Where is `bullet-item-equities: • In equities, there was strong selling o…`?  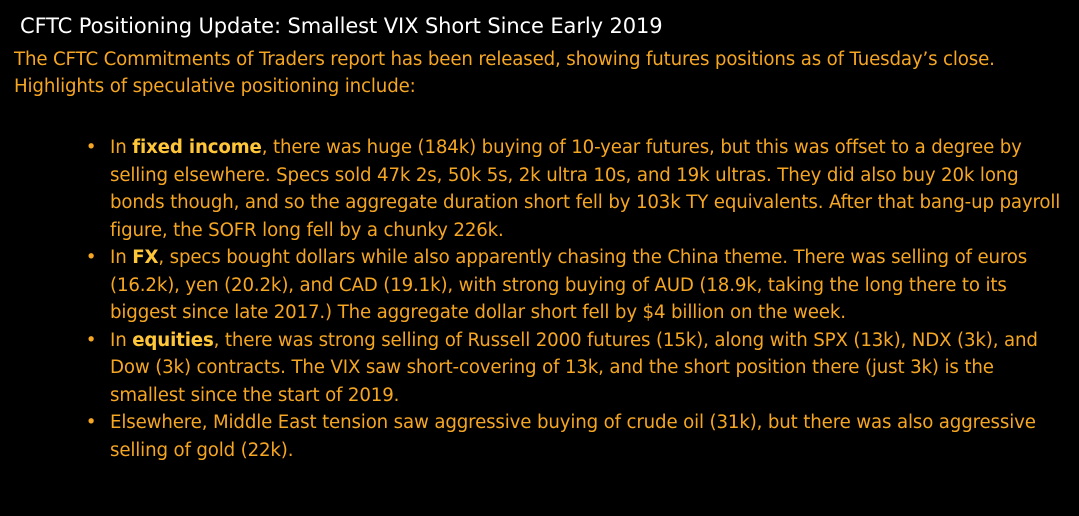
bullet-item-equities: • In equities, there was strong selling o… is located at coordinates (580, 368).